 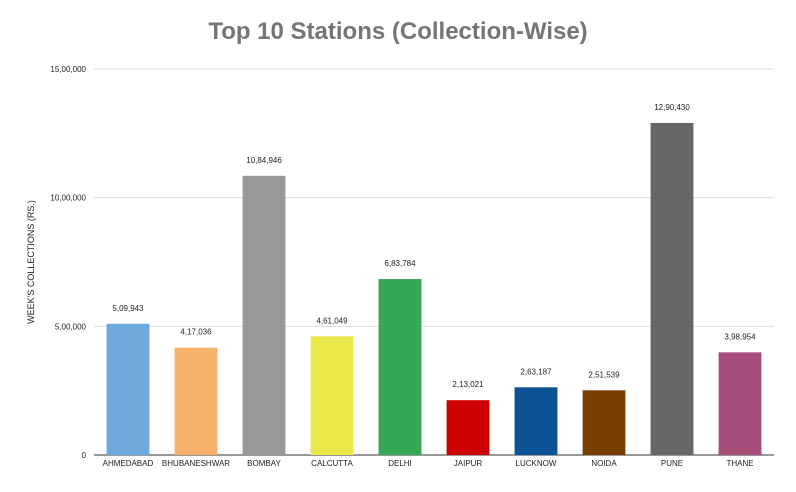 What do you see at coordinates (128, 389) in the screenshot?
I see `bar-ahmedabad` at bounding box center [128, 389].